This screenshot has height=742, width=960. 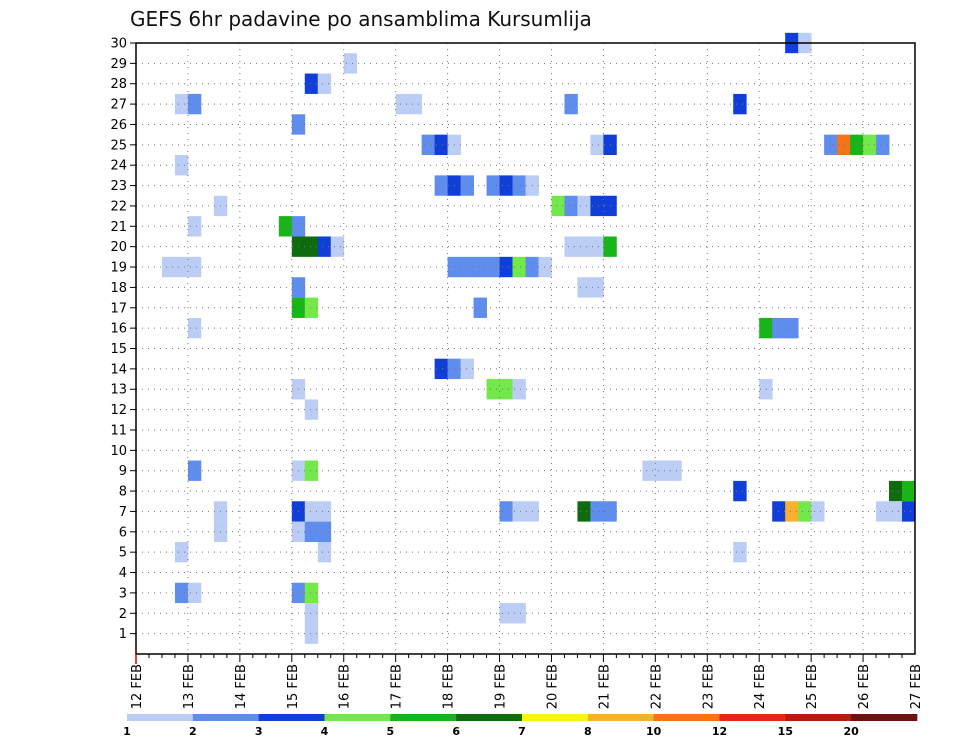 What do you see at coordinates (118, 64) in the screenshot?
I see `y-tick-label: 29` at bounding box center [118, 64].